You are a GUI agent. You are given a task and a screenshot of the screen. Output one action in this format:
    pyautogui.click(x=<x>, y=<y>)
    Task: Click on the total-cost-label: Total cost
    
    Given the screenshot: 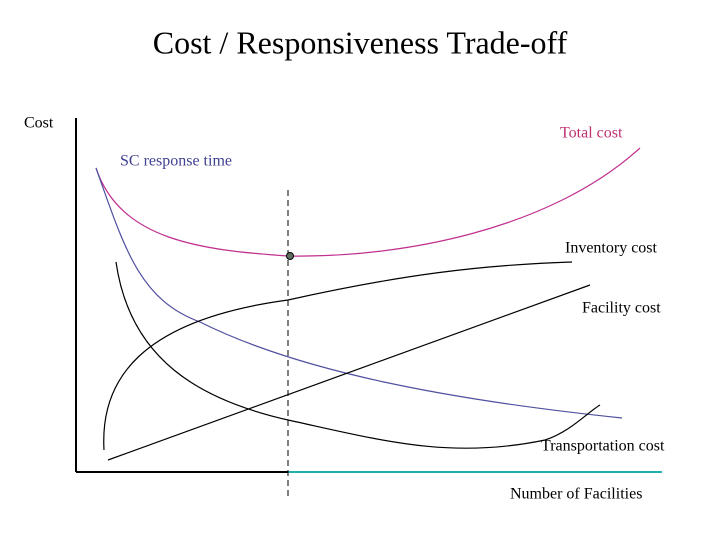 What is the action you would take?
    pyautogui.click(x=591, y=133)
    